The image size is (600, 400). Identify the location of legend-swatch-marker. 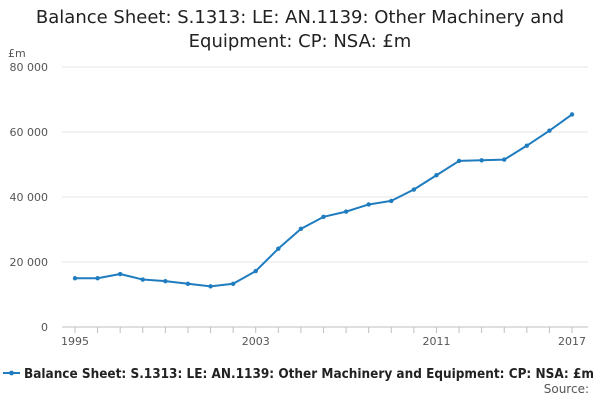
(11, 373).